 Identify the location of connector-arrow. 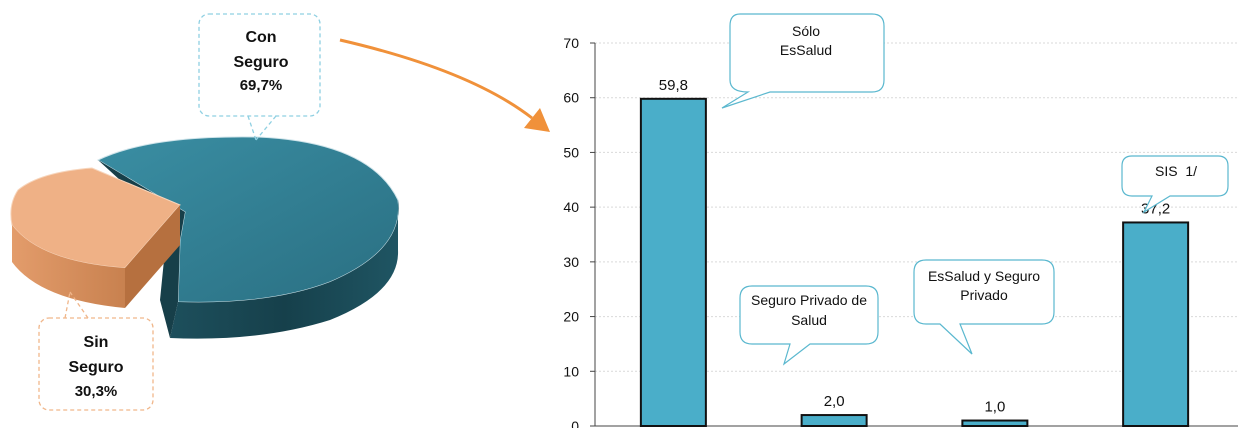
(444, 85).